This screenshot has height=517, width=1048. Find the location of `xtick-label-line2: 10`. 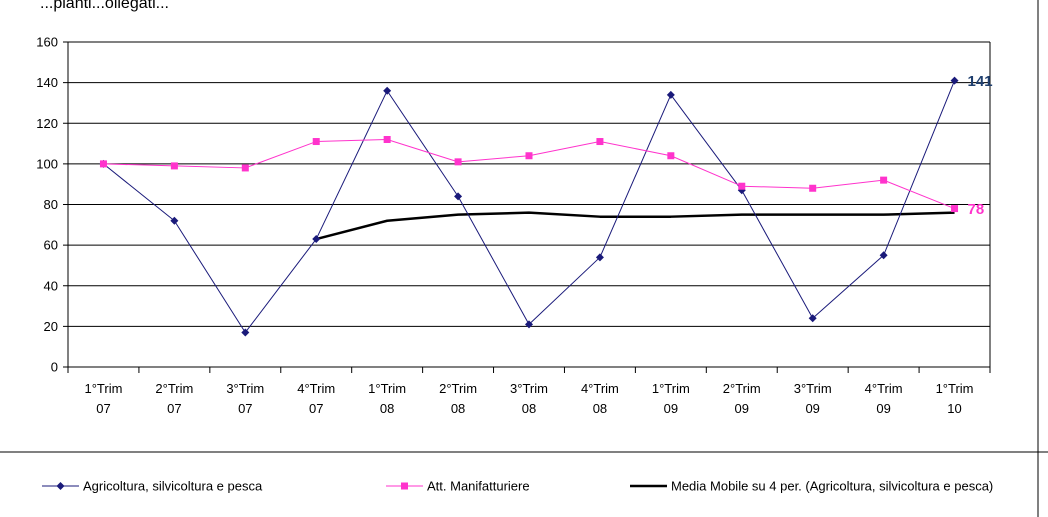

xtick-label-line2: 10 is located at coordinates (954, 408).